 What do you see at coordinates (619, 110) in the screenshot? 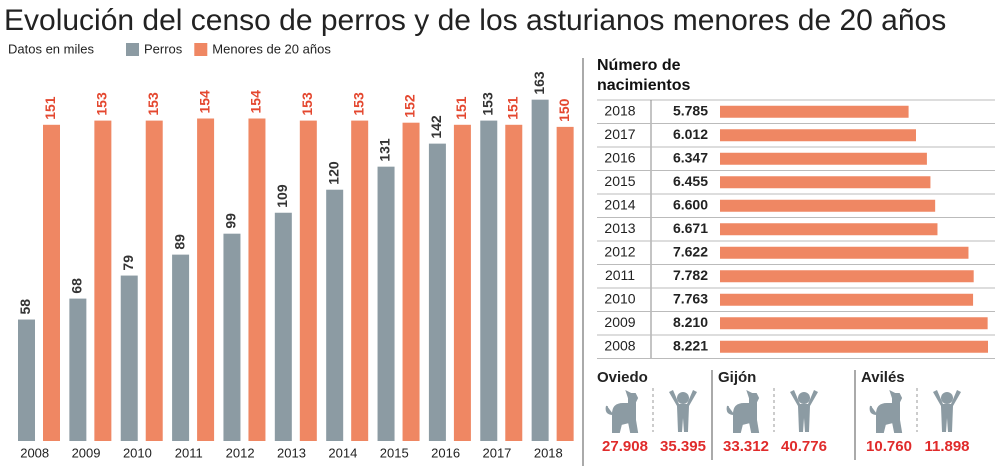
I see `row-label: 2018` at bounding box center [619, 110].